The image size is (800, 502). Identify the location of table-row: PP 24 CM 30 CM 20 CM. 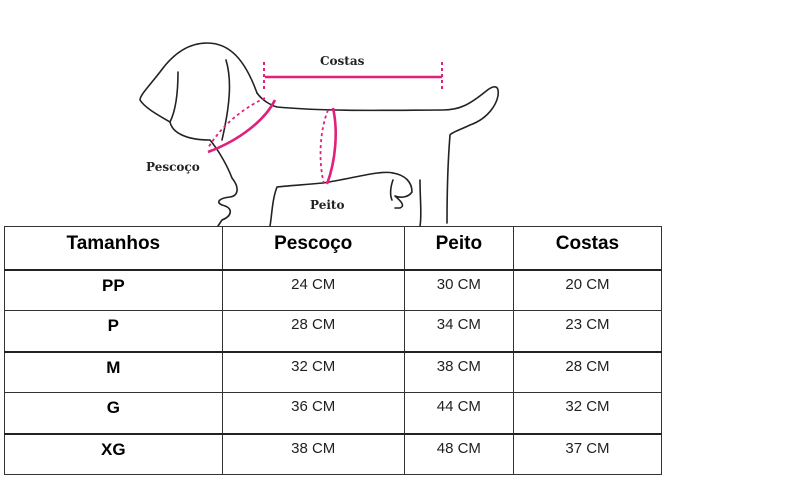
(333, 289).